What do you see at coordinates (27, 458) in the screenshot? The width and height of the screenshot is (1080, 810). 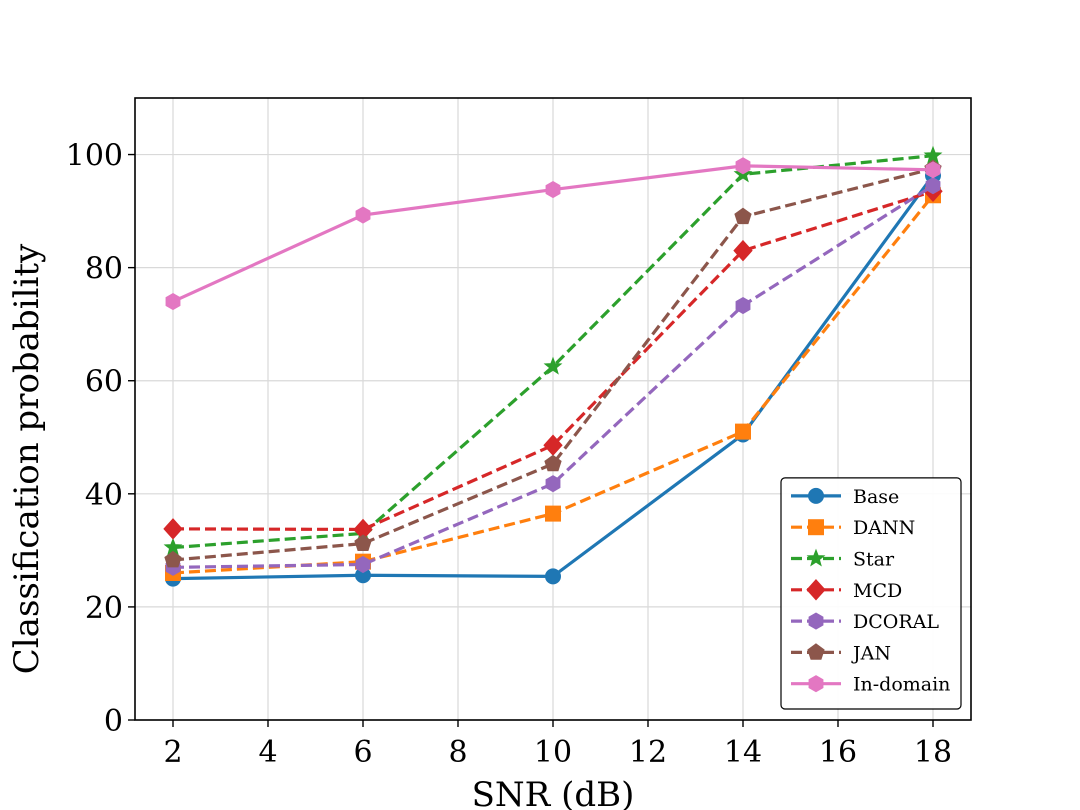 I see `y-axis-title: Classification probability` at bounding box center [27, 458].